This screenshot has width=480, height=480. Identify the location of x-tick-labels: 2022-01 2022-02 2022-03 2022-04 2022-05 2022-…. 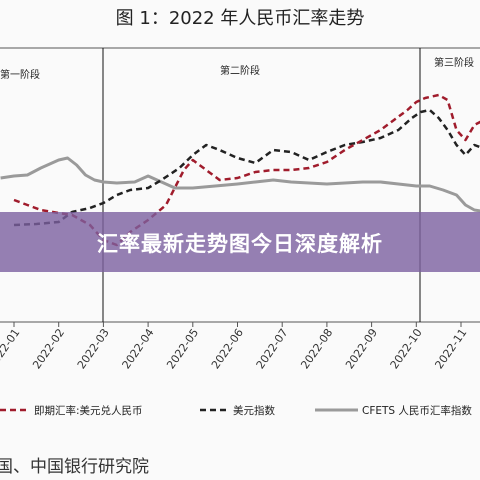
(234, 346).